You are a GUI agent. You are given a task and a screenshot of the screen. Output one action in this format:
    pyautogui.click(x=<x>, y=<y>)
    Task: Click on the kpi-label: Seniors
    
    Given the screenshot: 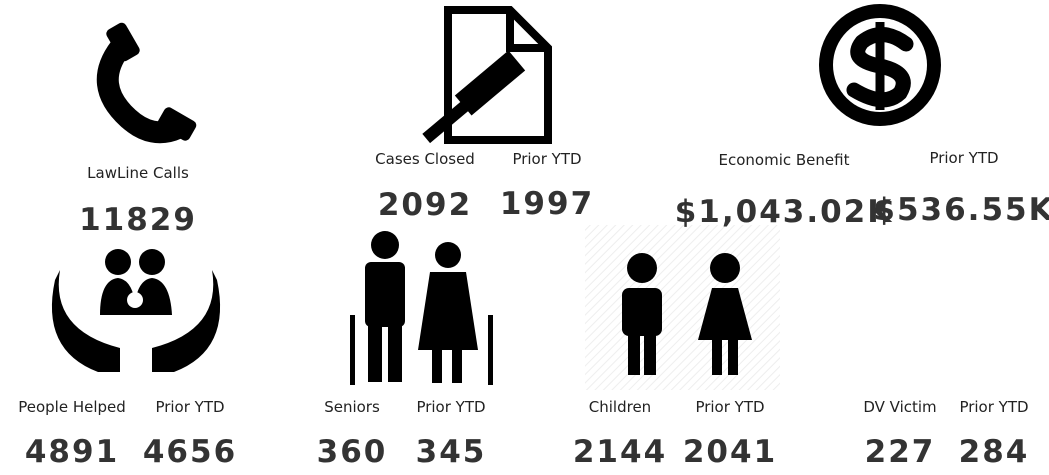 What is the action you would take?
    pyautogui.click(x=352, y=407)
    